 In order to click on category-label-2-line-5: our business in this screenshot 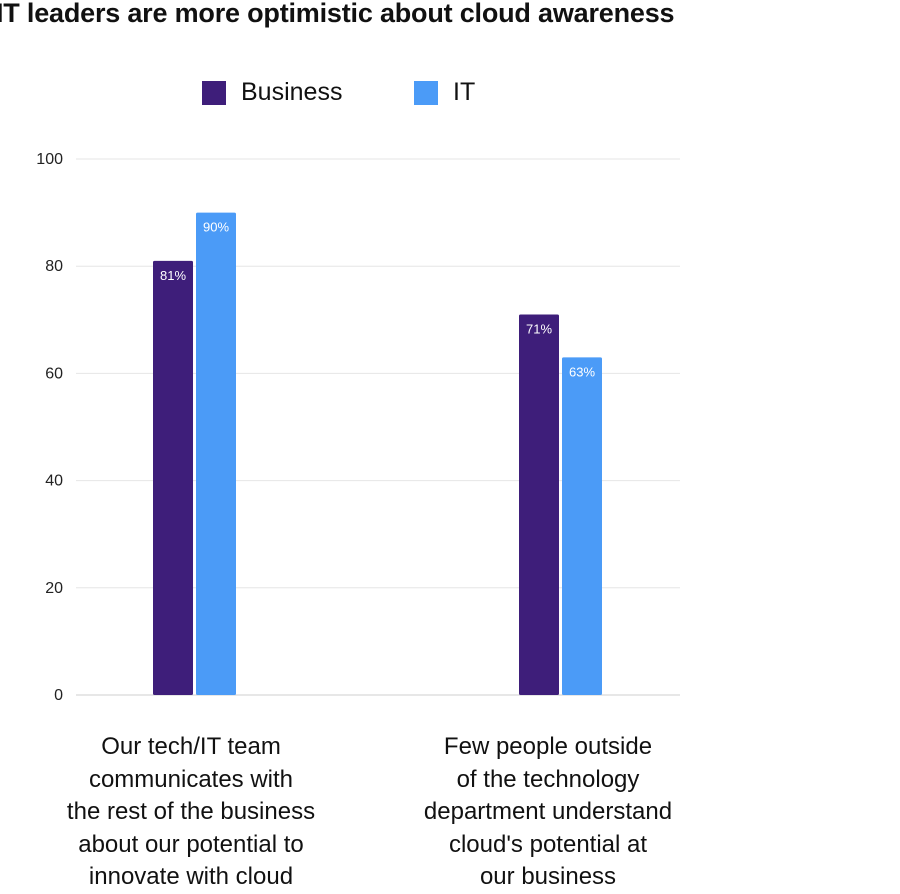, I will do `click(548, 876)`.